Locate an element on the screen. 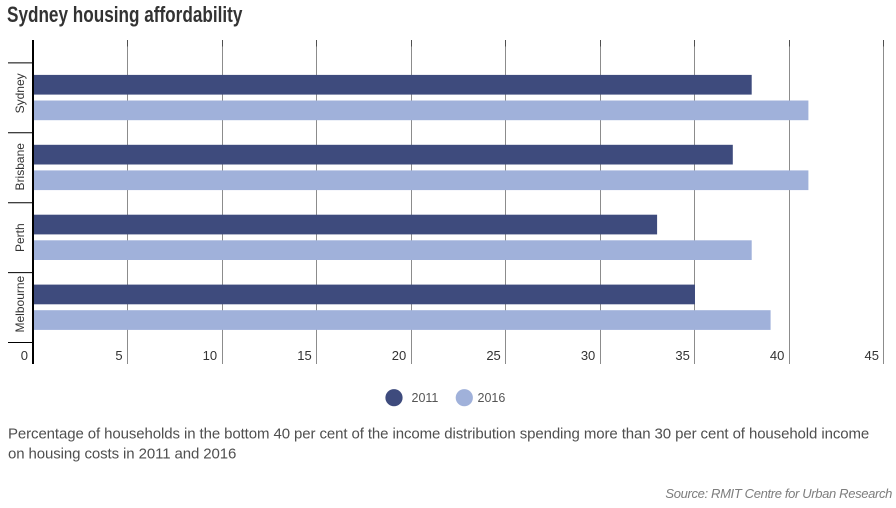 Image resolution: width=896 pixels, height=508 pixels. svg-text: Perth is located at coordinates (20, 237).